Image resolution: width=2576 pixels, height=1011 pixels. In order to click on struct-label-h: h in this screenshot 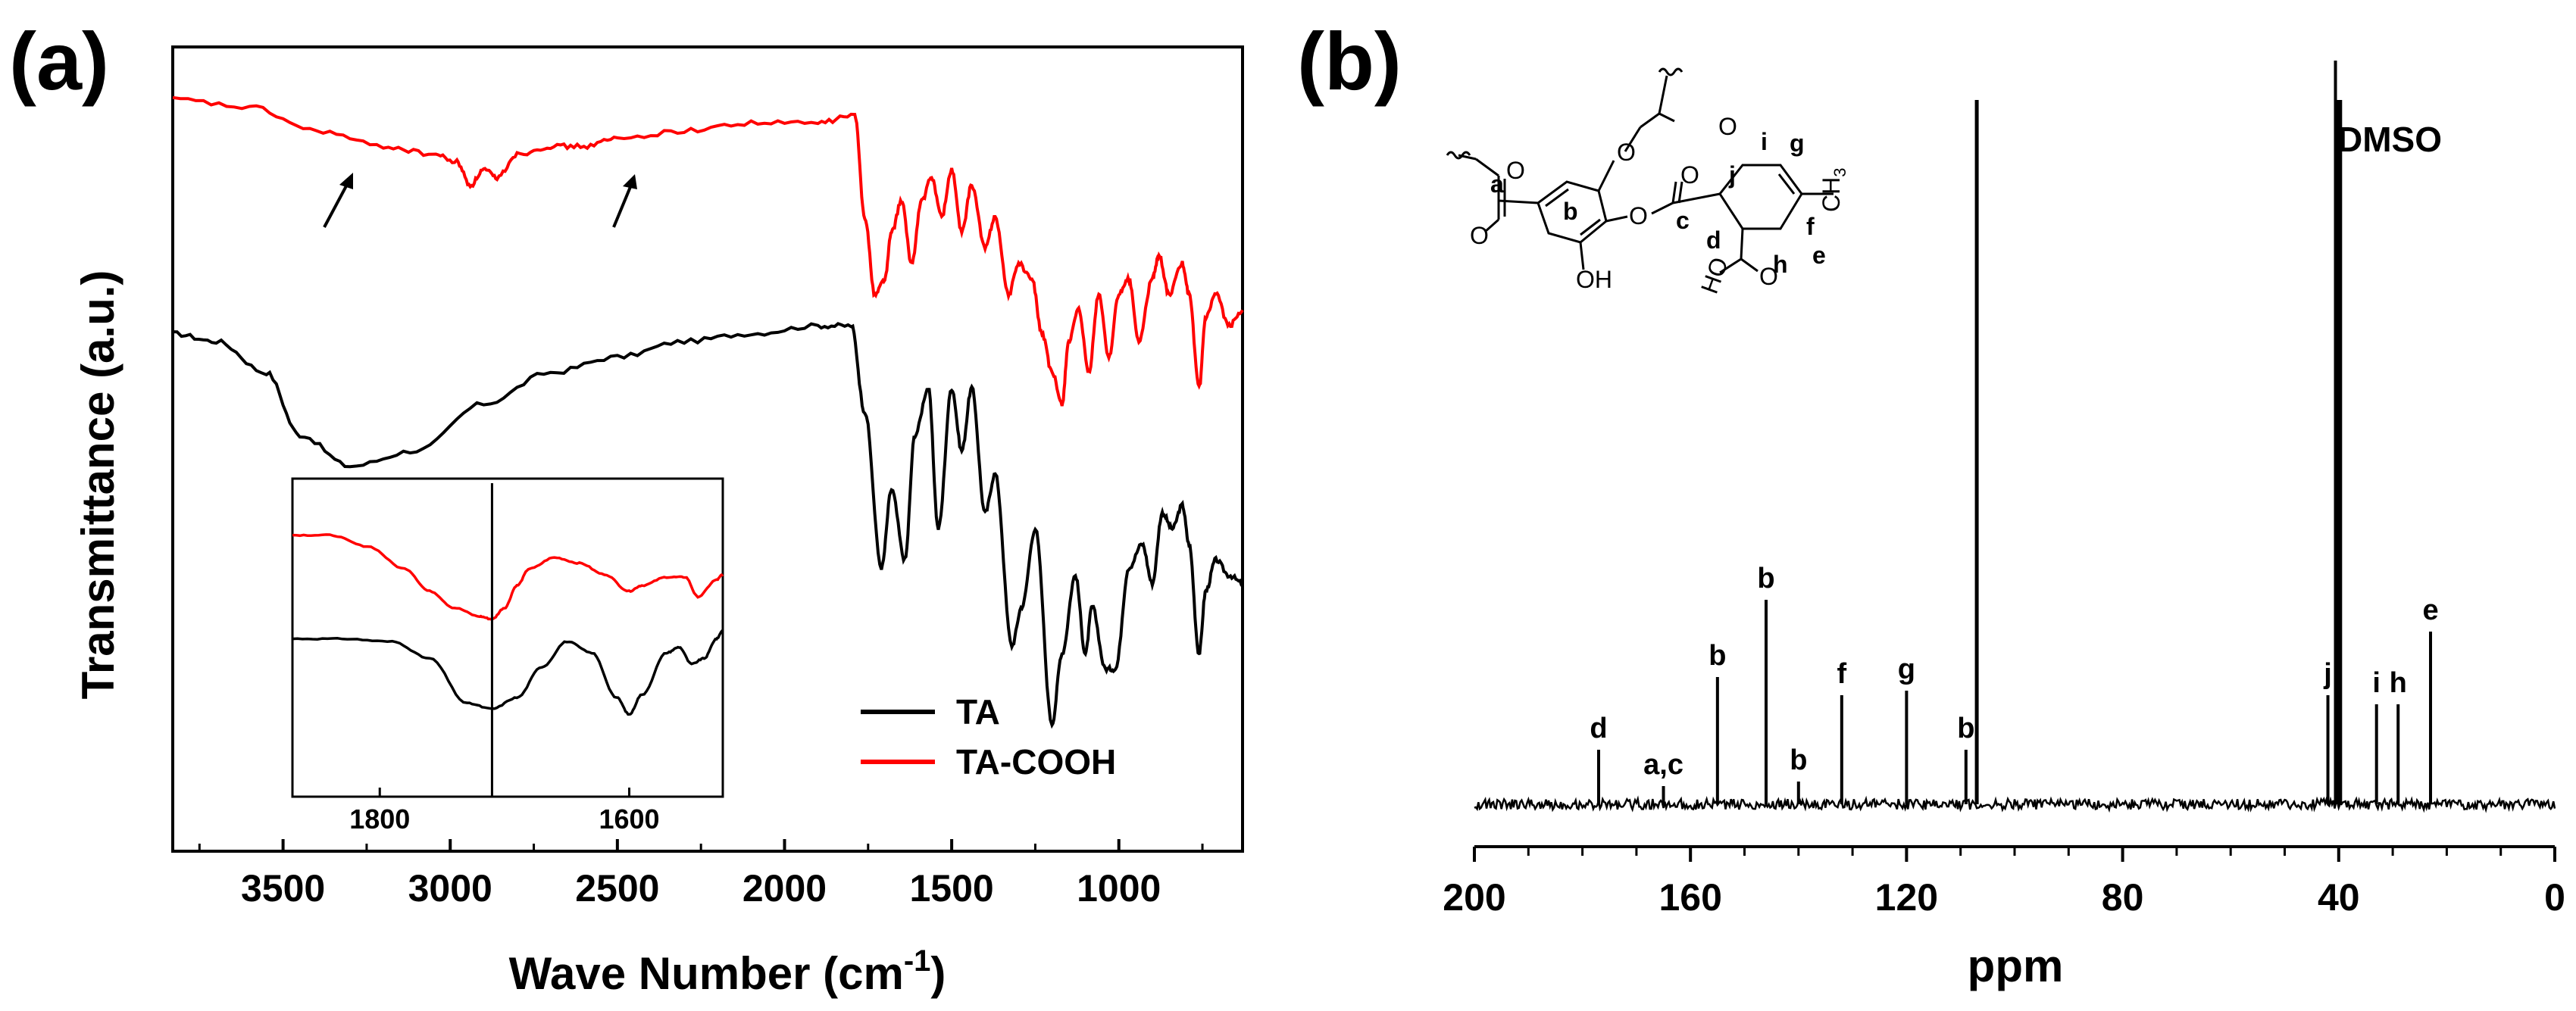, I will do `click(1781, 264)`.